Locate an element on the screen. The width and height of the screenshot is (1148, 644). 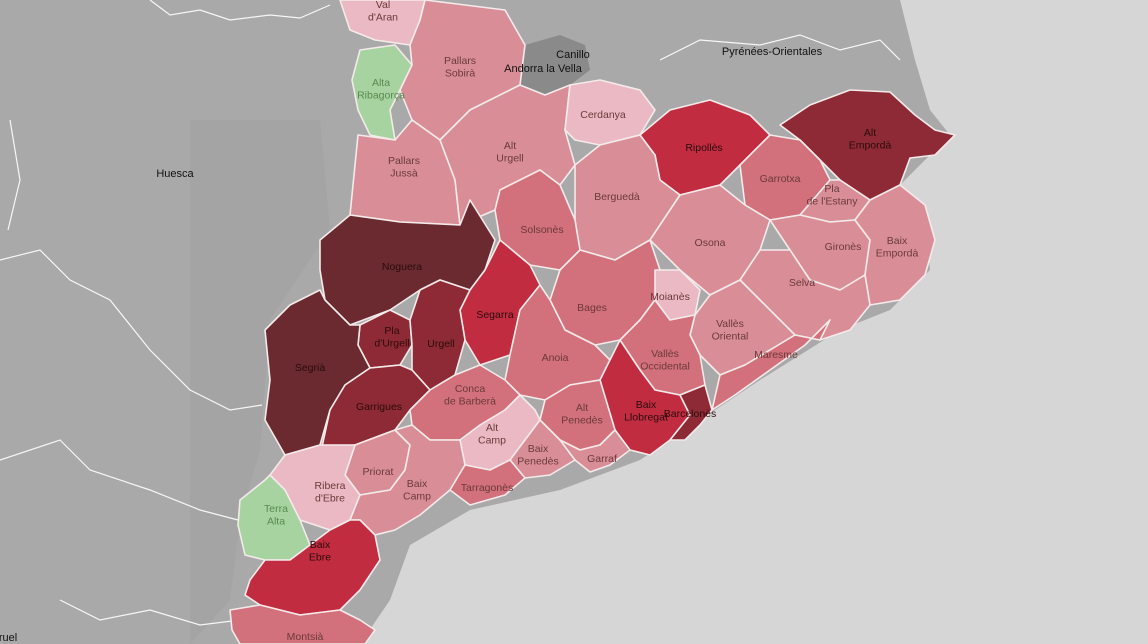
label-pla-de-lestany: Pla de l'Estany is located at coordinates (832, 195).